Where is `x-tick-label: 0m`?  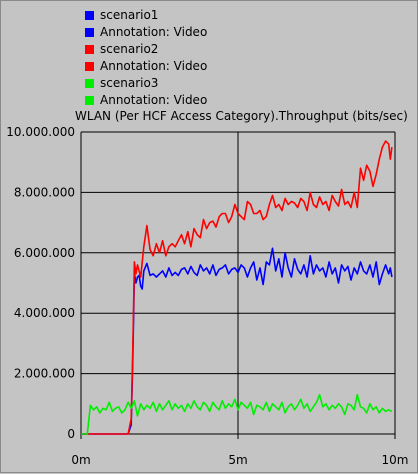 x-tick-label: 0m is located at coordinates (80, 460).